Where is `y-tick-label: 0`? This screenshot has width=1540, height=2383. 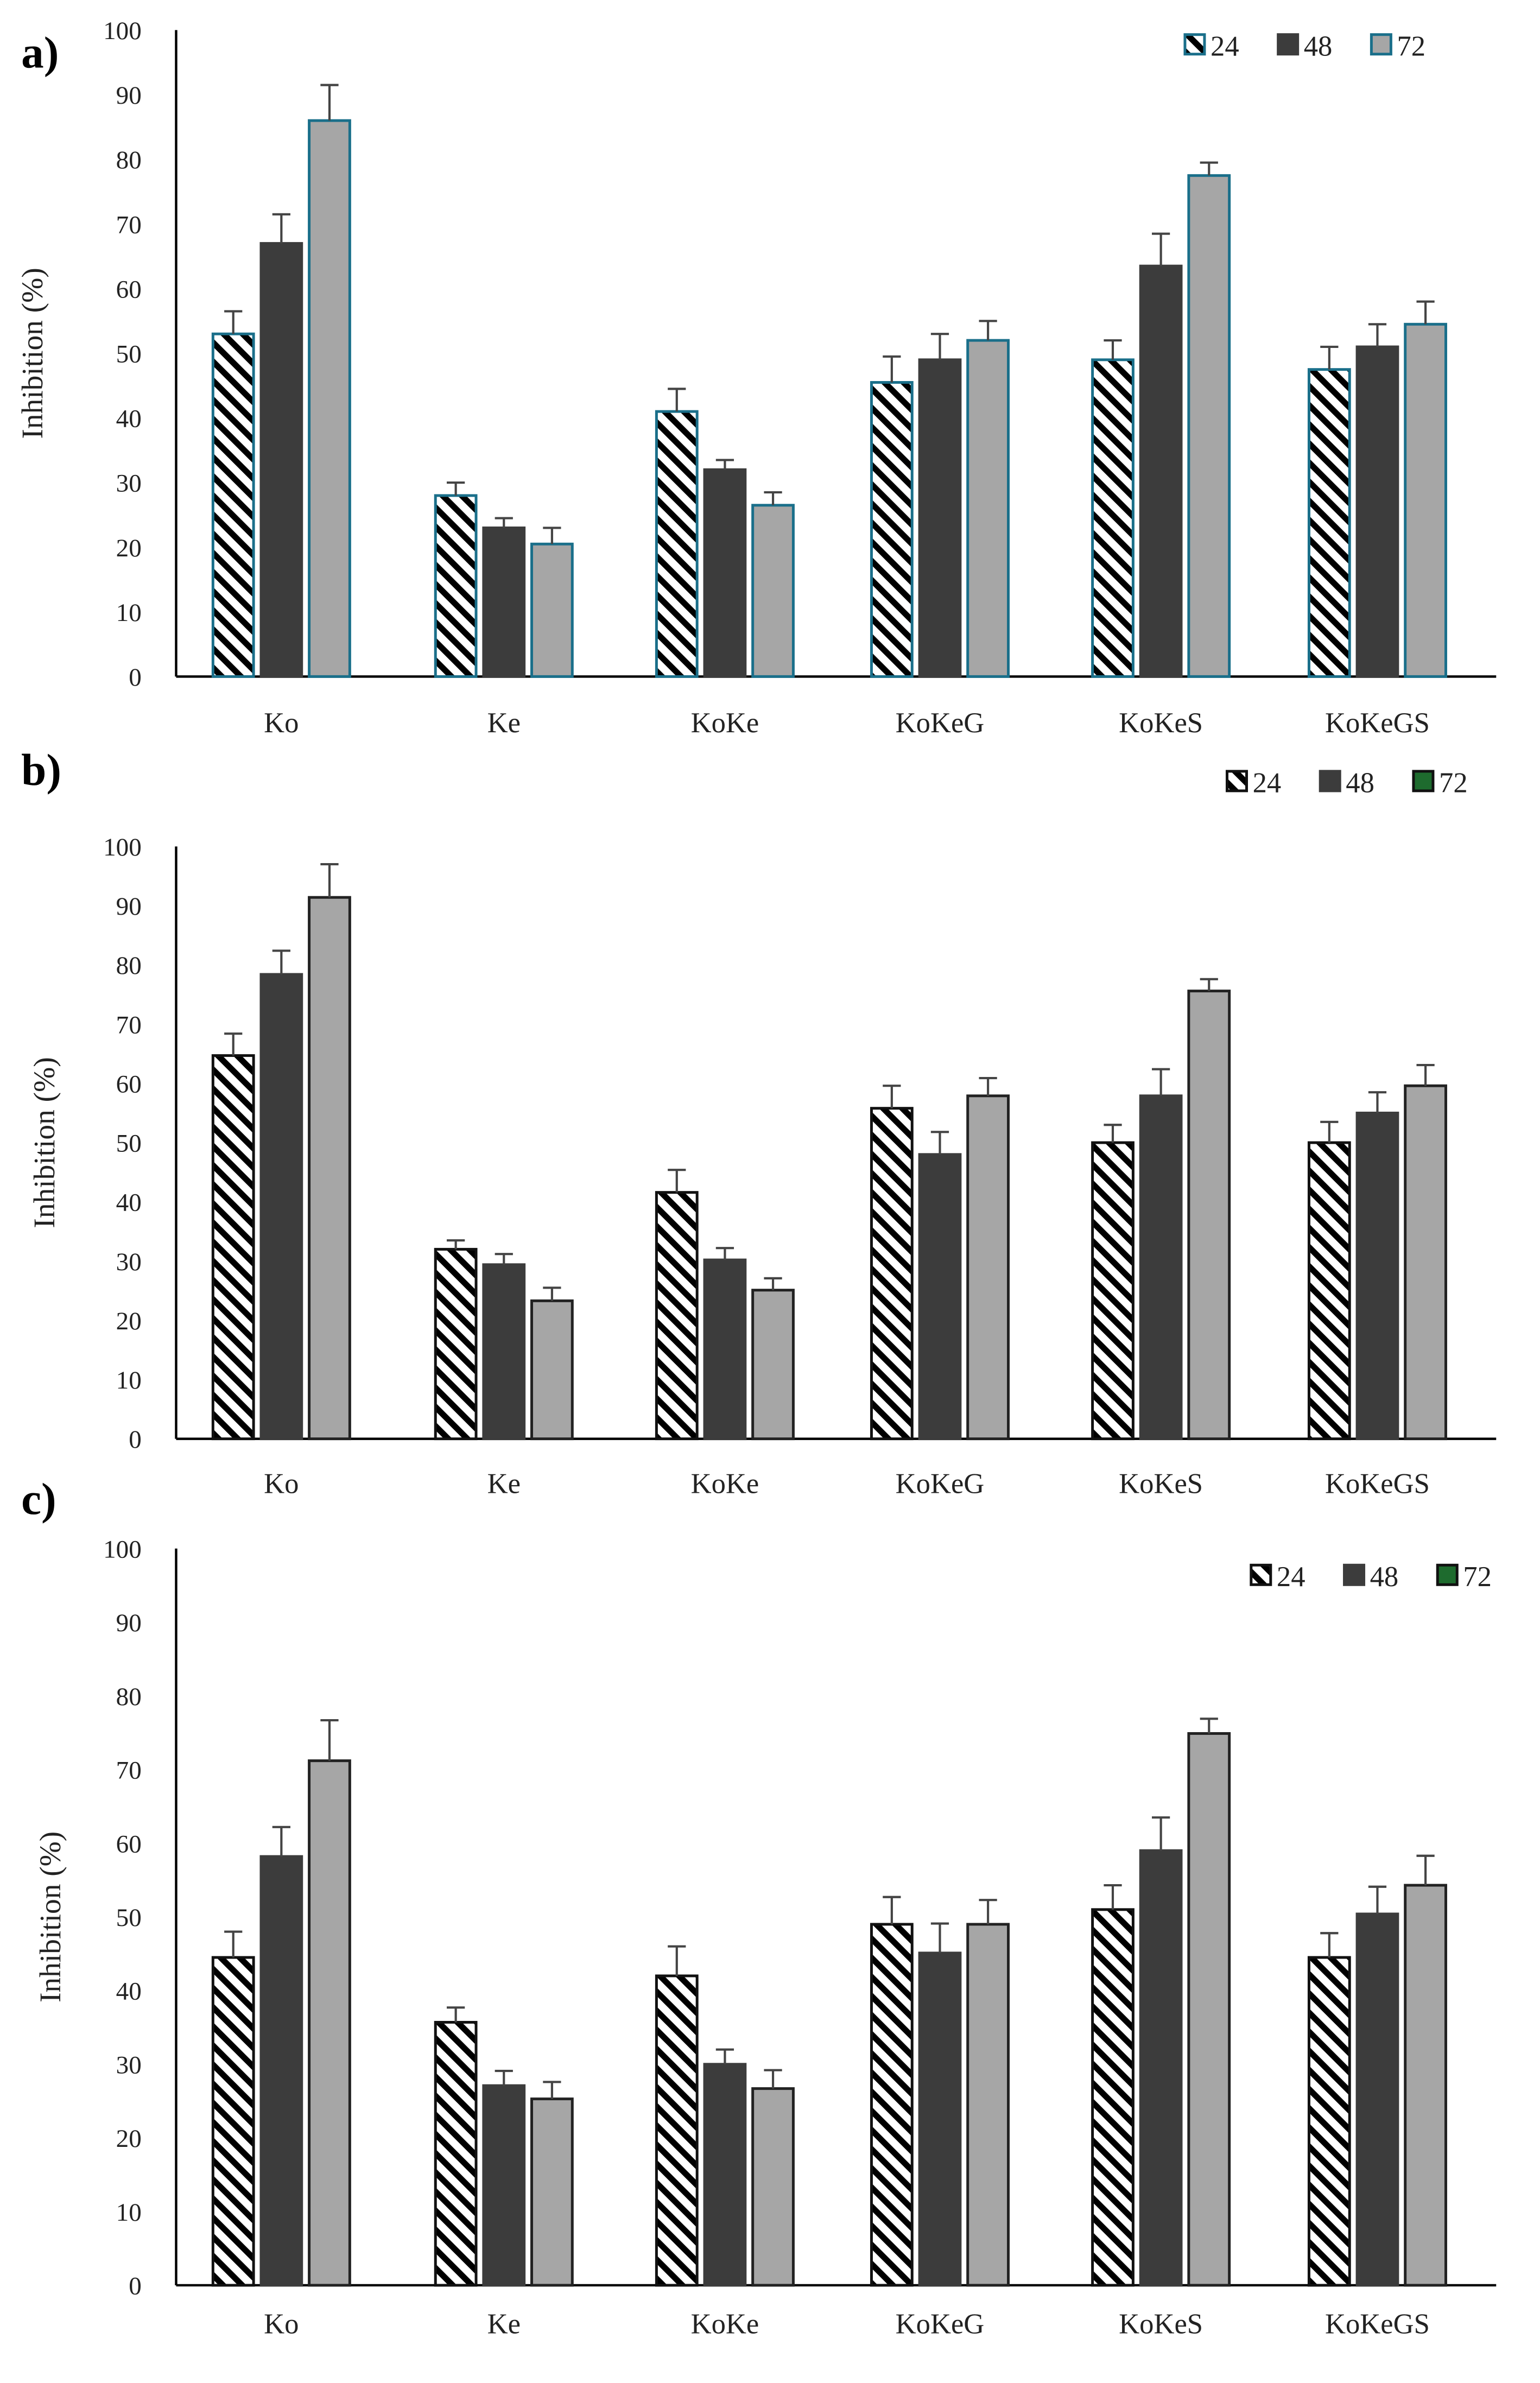
y-tick-label: 0 is located at coordinates (135, 677).